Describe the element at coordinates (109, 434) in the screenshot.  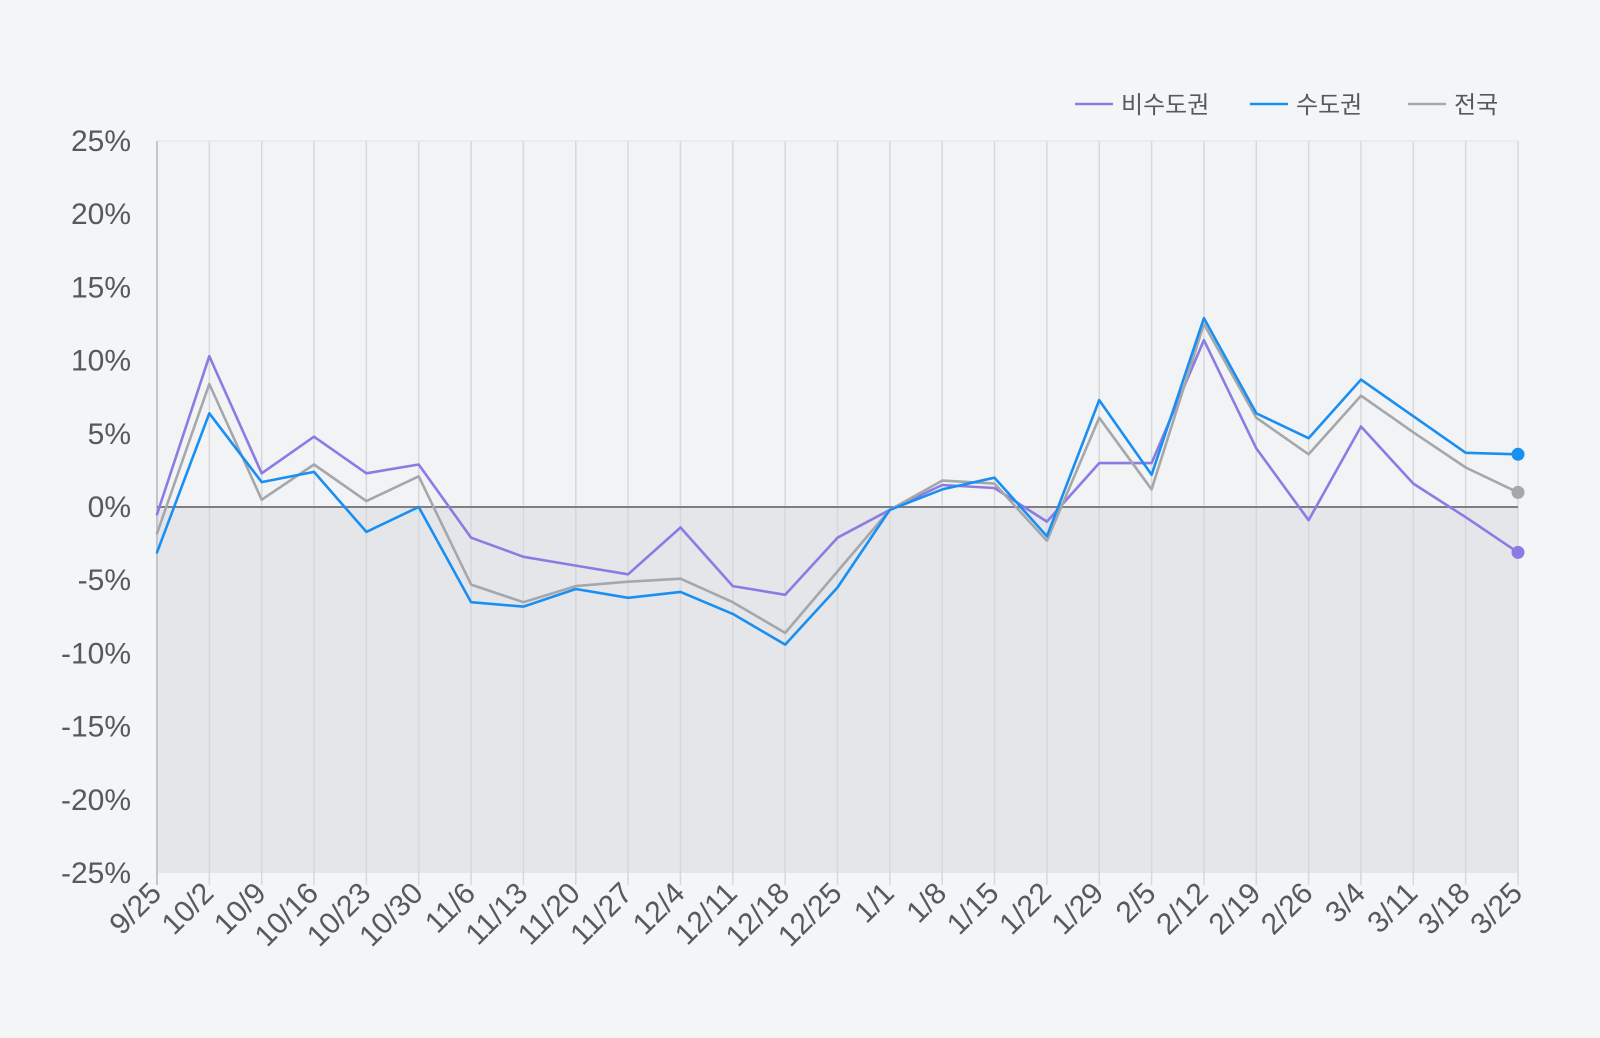
I see `y-tick-label: 5%` at that location.